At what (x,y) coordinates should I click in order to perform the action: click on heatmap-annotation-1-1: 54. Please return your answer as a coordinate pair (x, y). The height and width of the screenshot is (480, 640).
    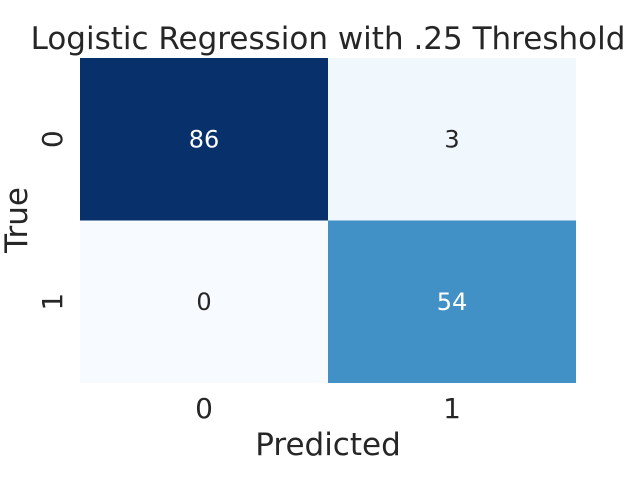
    Looking at the image, I should click on (452, 302).